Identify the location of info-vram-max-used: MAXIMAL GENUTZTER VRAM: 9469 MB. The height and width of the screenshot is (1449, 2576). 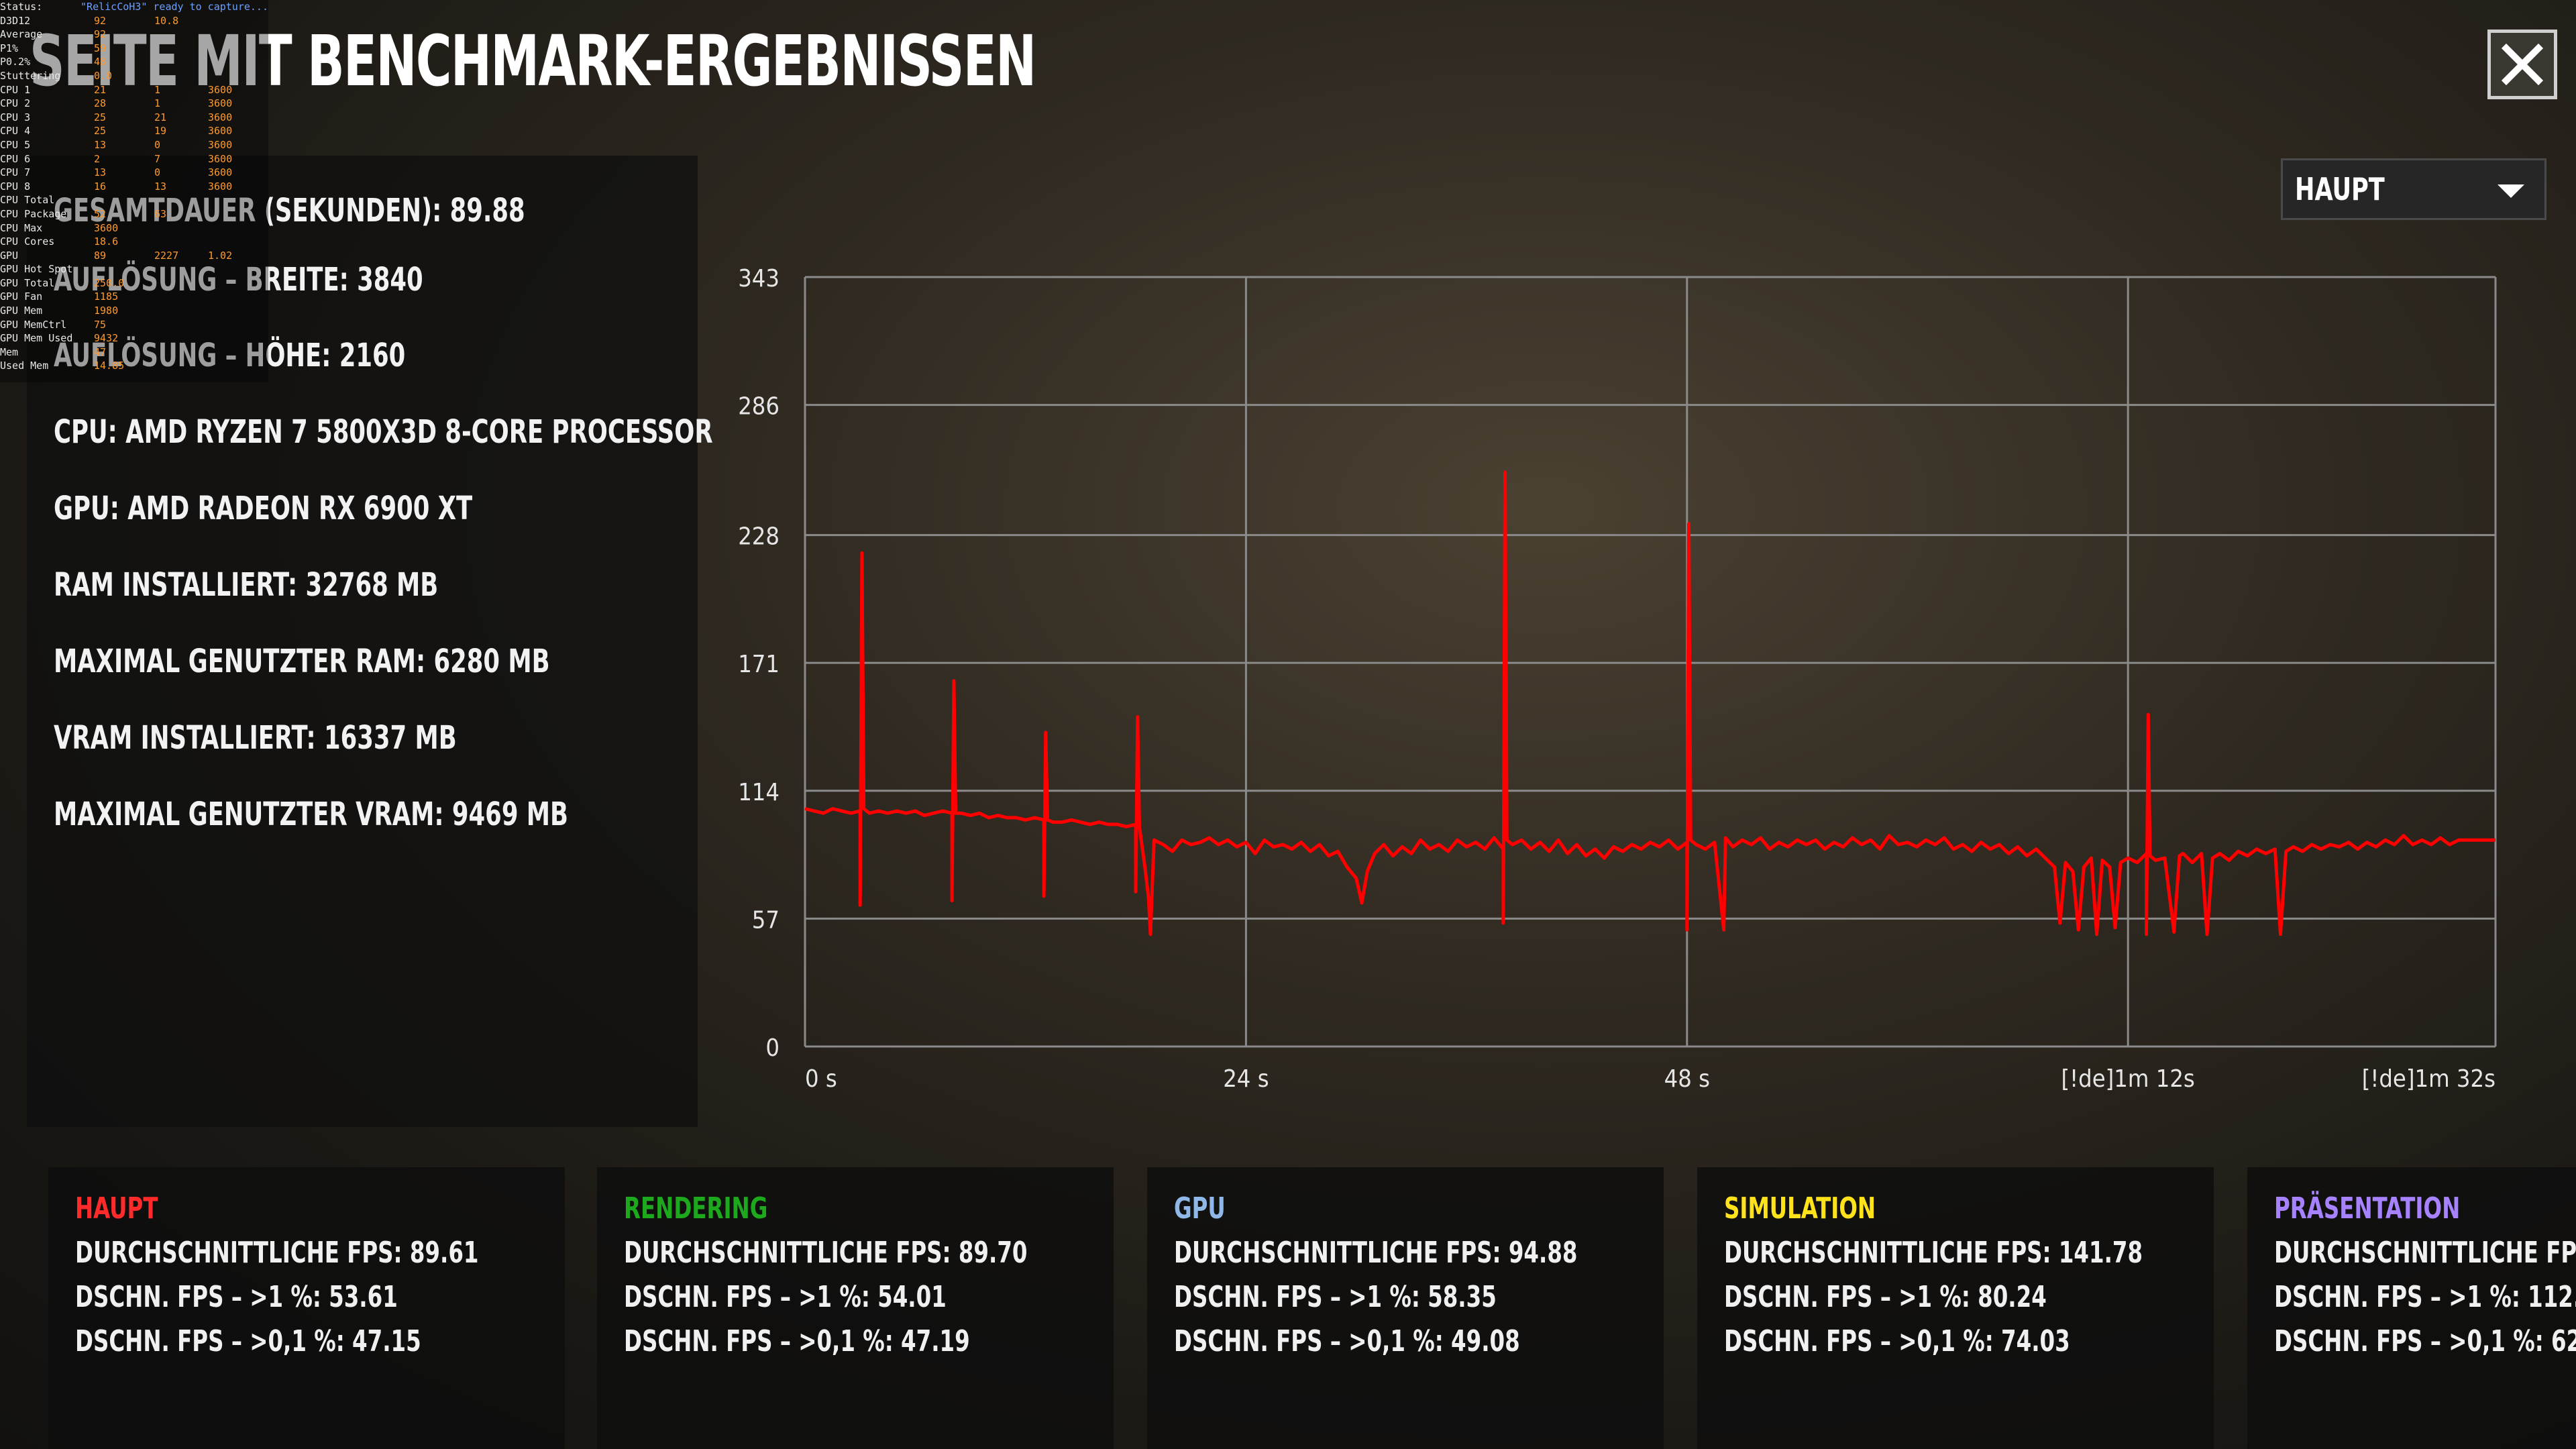
(311, 814).